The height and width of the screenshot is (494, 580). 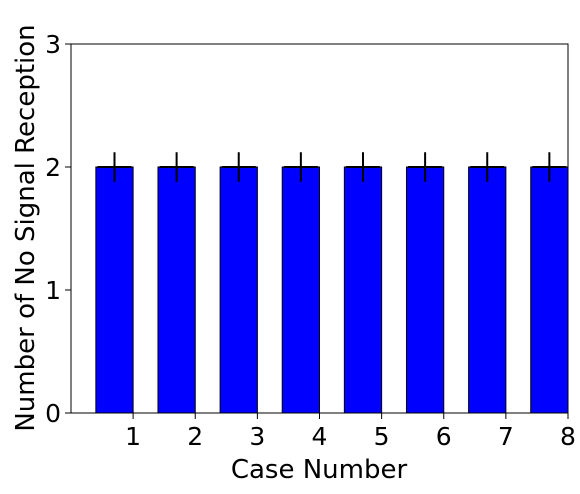 What do you see at coordinates (257, 436) in the screenshot?
I see `x-tick-label: 3` at bounding box center [257, 436].